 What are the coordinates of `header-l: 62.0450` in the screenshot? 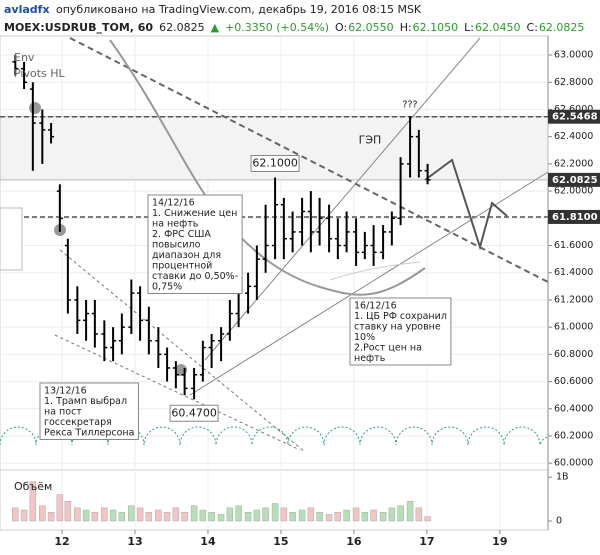 It's located at (498, 27).